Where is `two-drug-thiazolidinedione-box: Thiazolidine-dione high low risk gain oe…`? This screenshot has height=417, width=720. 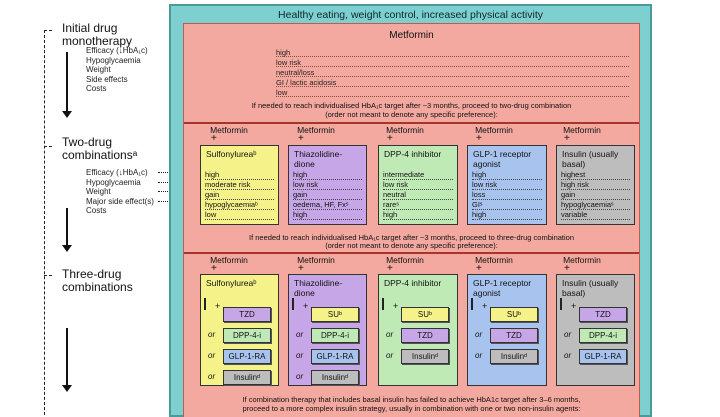 two-drug-thiazolidinedione-box: Thiazolidine-dione high low risk gain oe… is located at coordinates (327, 185).